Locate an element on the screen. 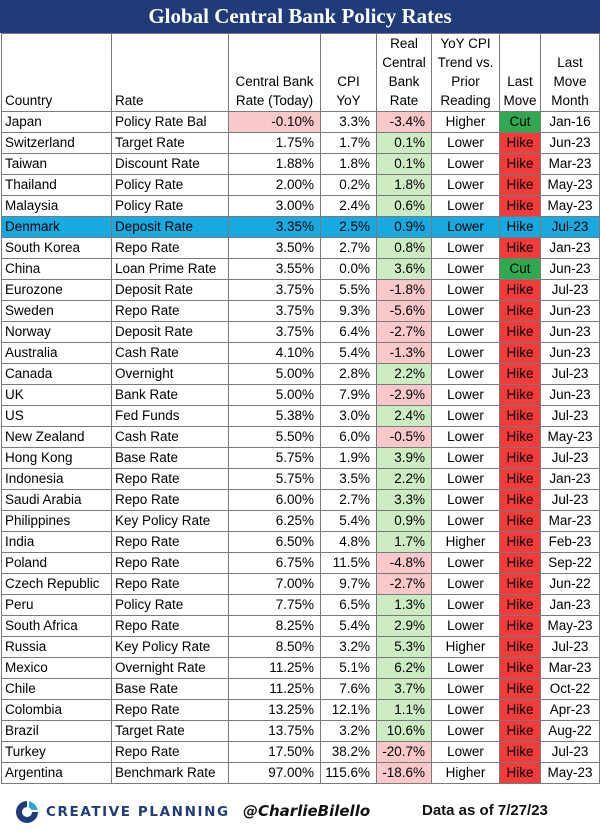  cpi-yoy-cell: 3.0% is located at coordinates (348, 416).